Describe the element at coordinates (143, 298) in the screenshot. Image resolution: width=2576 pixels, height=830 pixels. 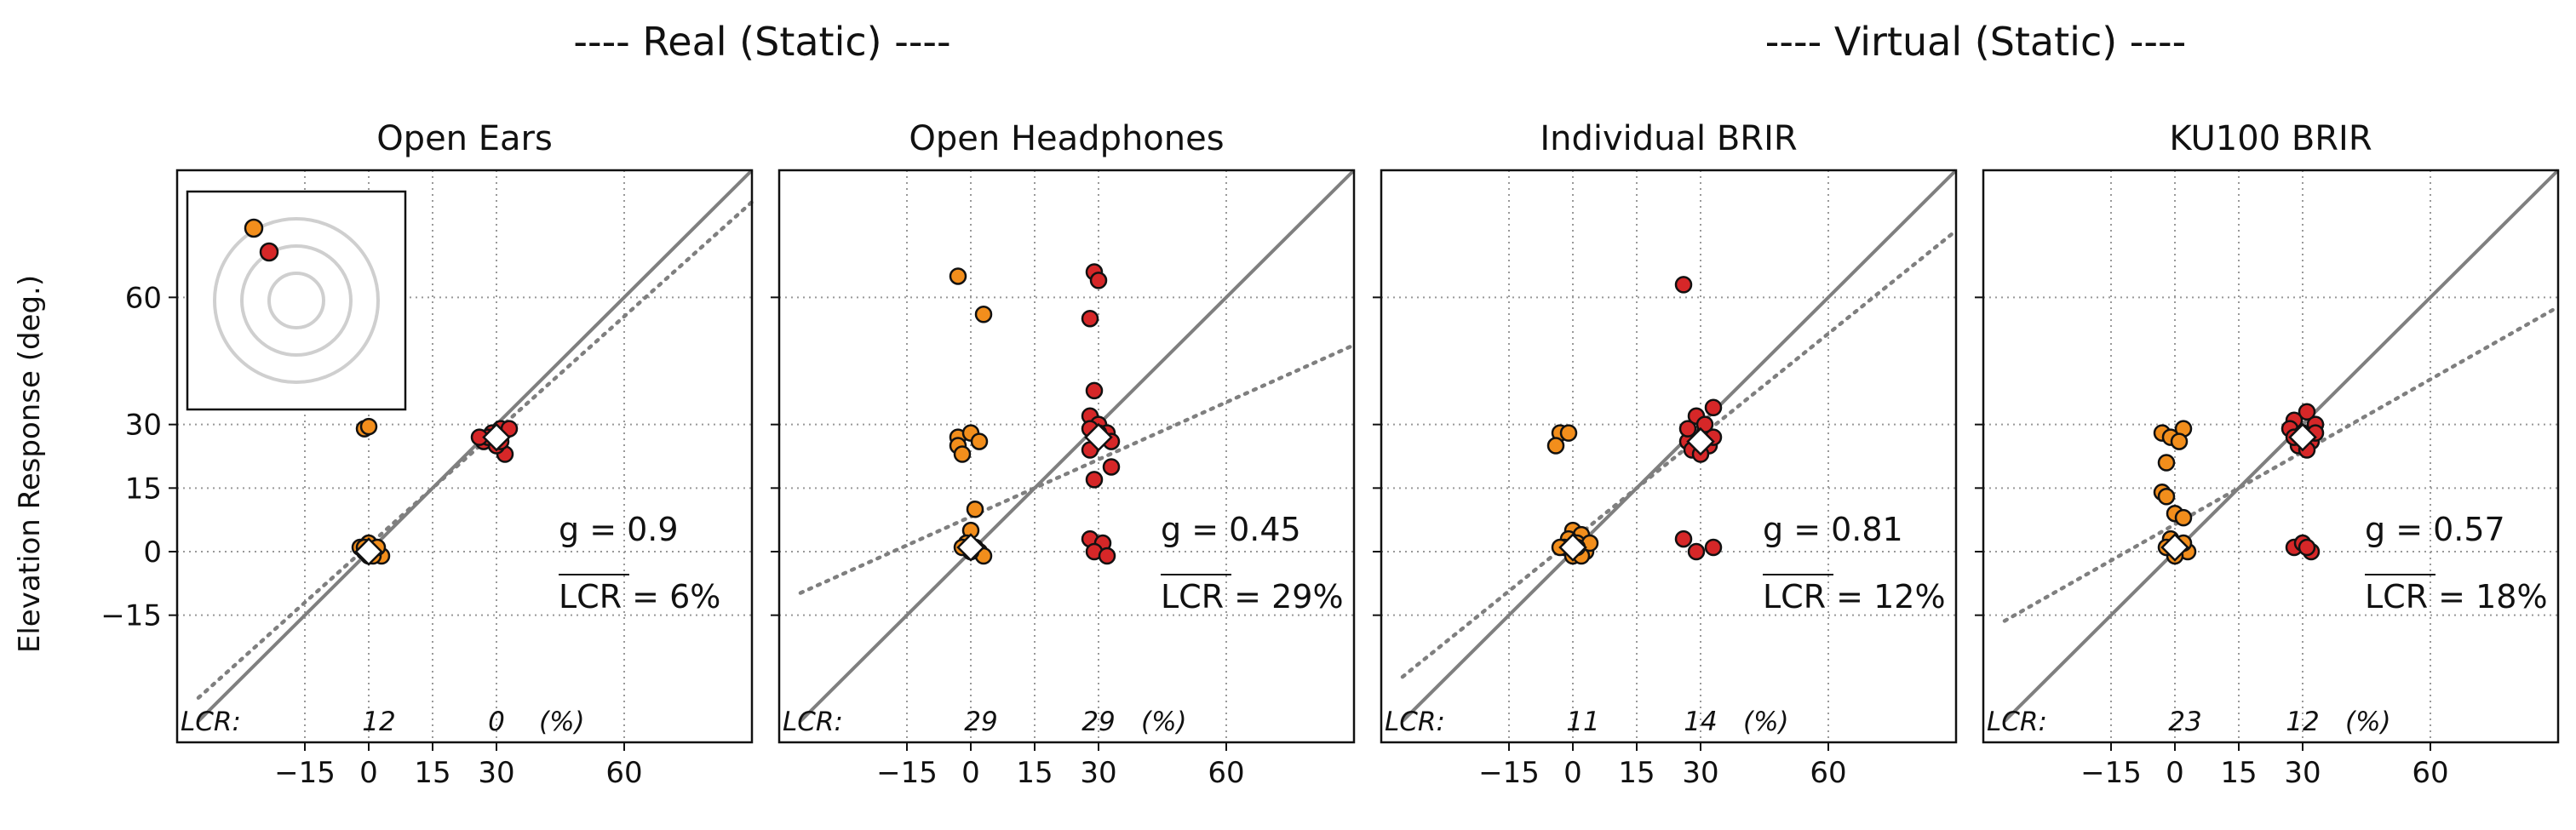
I see `y-tick-label: 60` at that location.